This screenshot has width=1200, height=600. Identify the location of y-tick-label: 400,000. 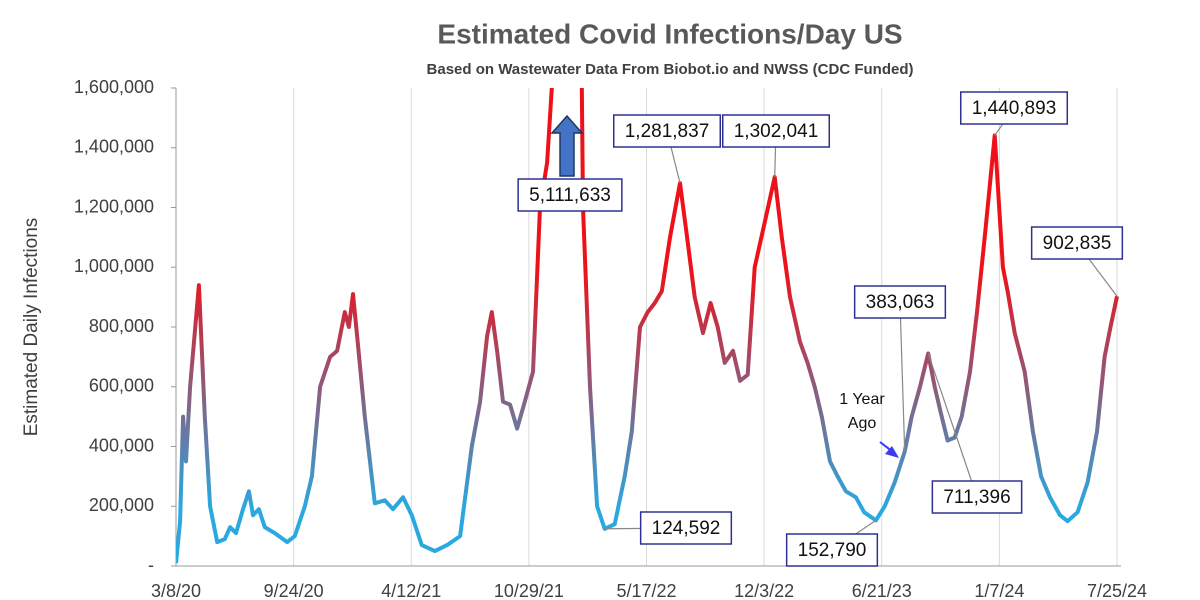
(121, 445).